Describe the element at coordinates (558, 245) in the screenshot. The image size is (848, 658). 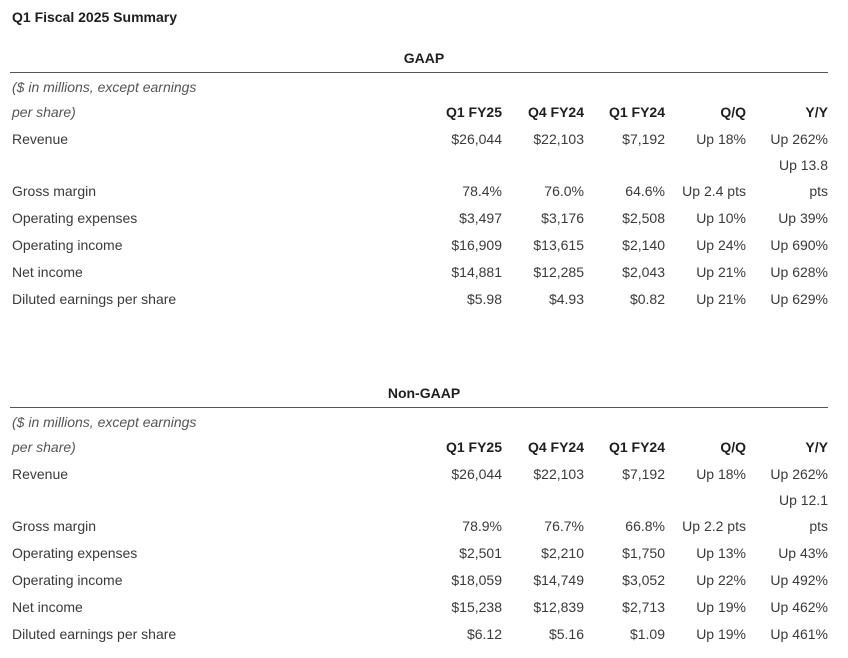
I see `gaap-opincome-q4fy24: $13,615` at that location.